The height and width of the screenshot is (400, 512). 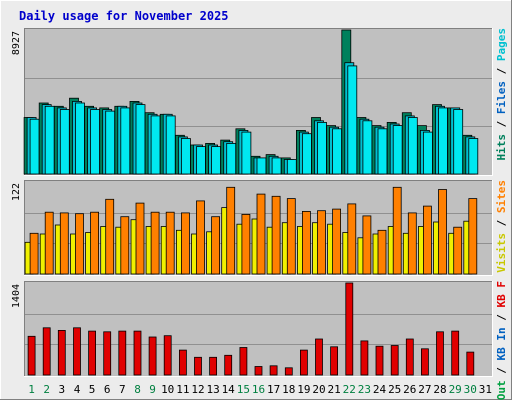 I want to click on day-label-18: 18, so click(x=288, y=389).